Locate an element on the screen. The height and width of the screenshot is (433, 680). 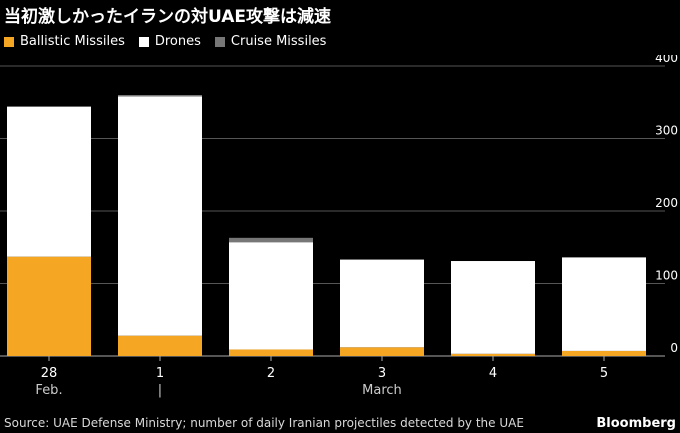
y-tick-label: 100 is located at coordinates (666, 276).